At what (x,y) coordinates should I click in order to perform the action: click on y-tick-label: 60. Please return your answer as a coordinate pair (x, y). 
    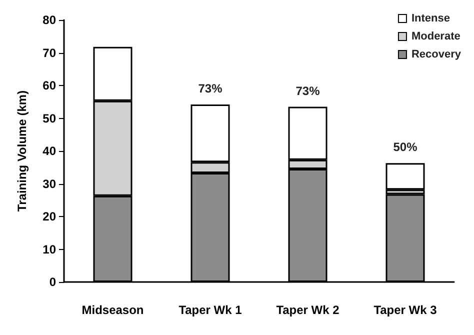
    Looking at the image, I should click on (49, 85).